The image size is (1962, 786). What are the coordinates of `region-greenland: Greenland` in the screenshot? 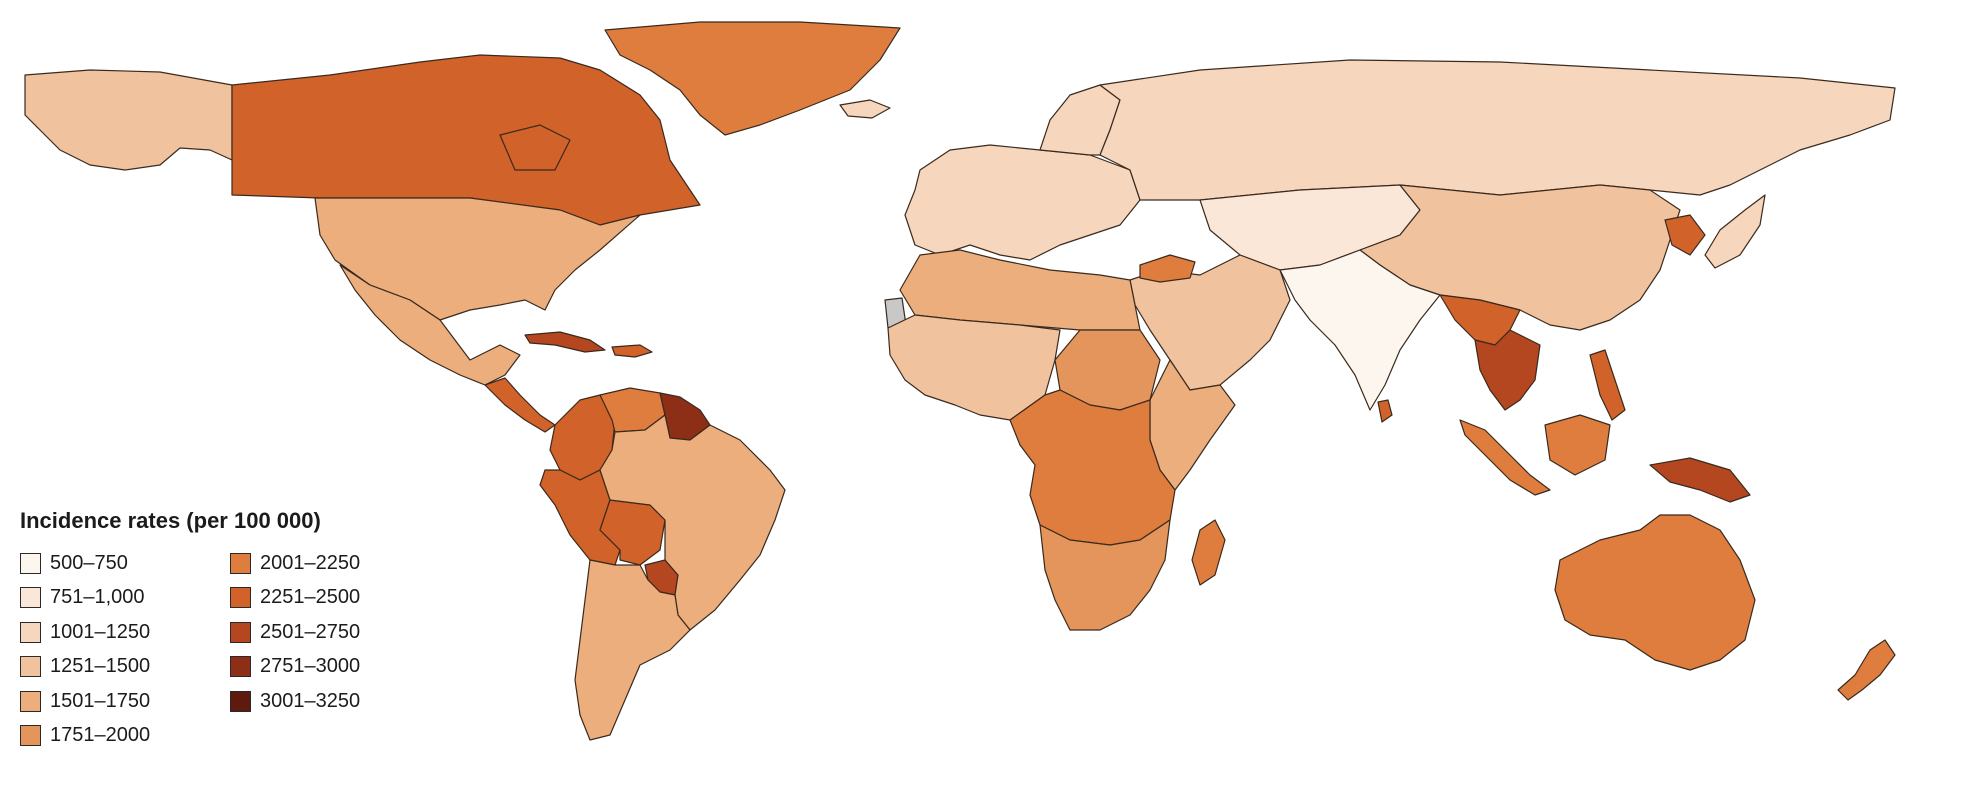 It's located at (752, 78).